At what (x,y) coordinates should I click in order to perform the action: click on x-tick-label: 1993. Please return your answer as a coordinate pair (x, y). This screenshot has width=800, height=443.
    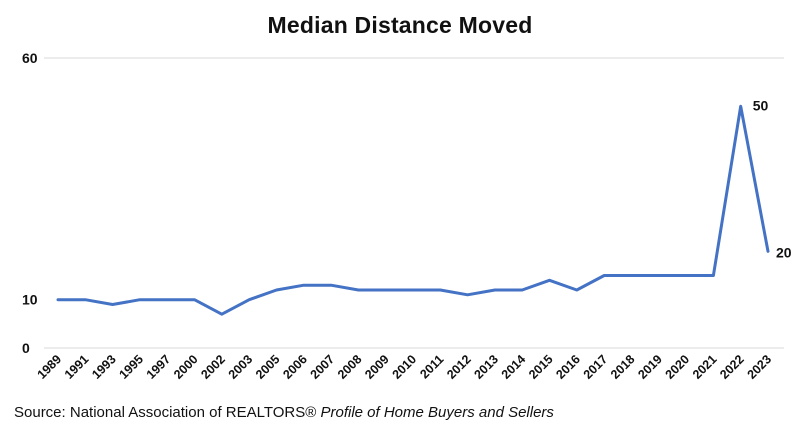
    Looking at the image, I should click on (104, 367).